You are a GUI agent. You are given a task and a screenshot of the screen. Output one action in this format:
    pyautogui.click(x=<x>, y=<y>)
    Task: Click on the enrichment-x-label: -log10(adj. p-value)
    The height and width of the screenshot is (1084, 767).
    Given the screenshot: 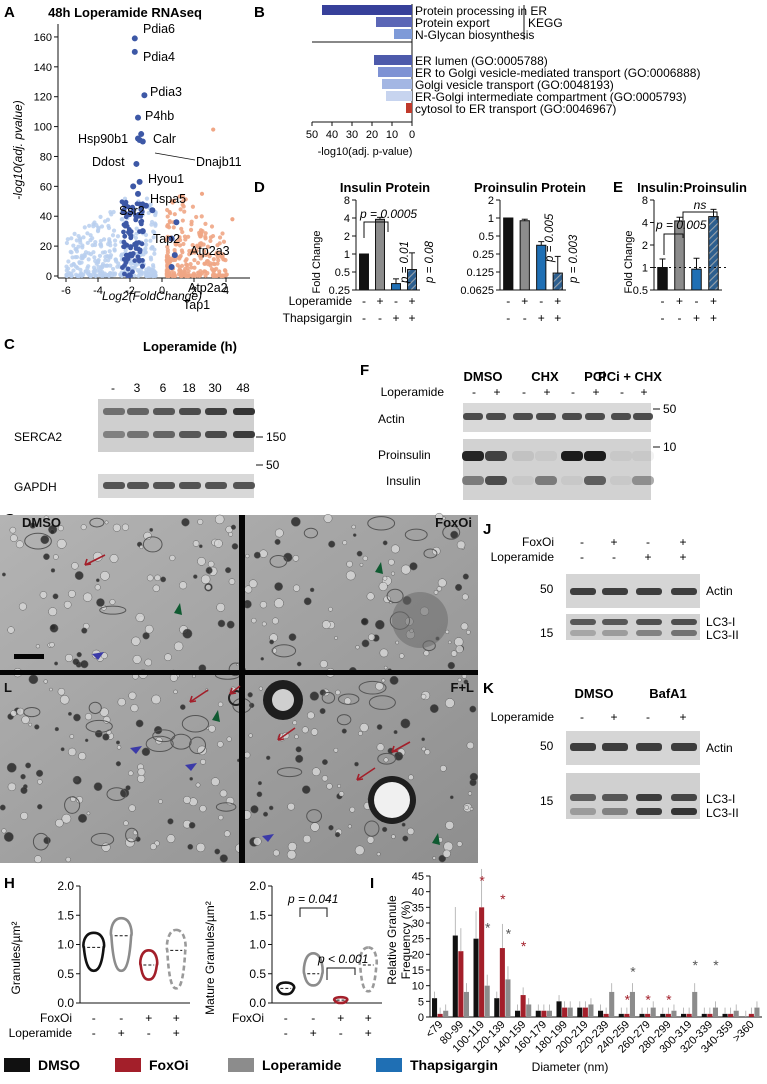 What is the action you would take?
    pyautogui.click(x=365, y=152)
    